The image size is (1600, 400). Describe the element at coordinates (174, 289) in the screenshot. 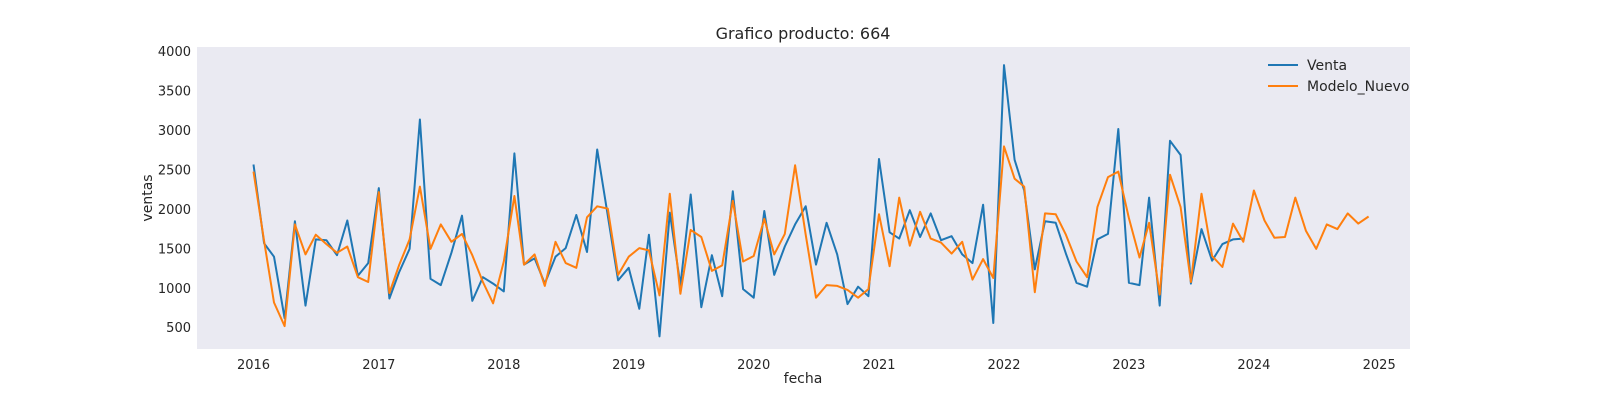

I see `y-tick-label: 1000` at that location.